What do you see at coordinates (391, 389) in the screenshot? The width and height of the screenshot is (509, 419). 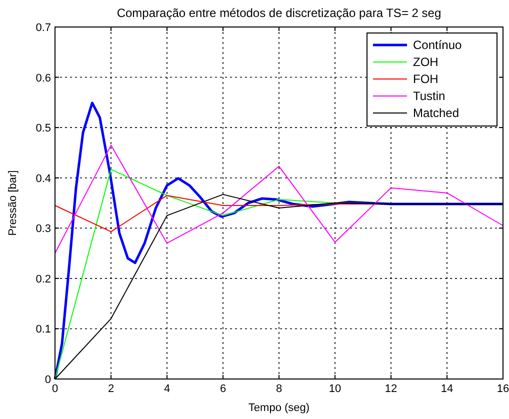 I see `x-tick-label: 12` at bounding box center [391, 389].